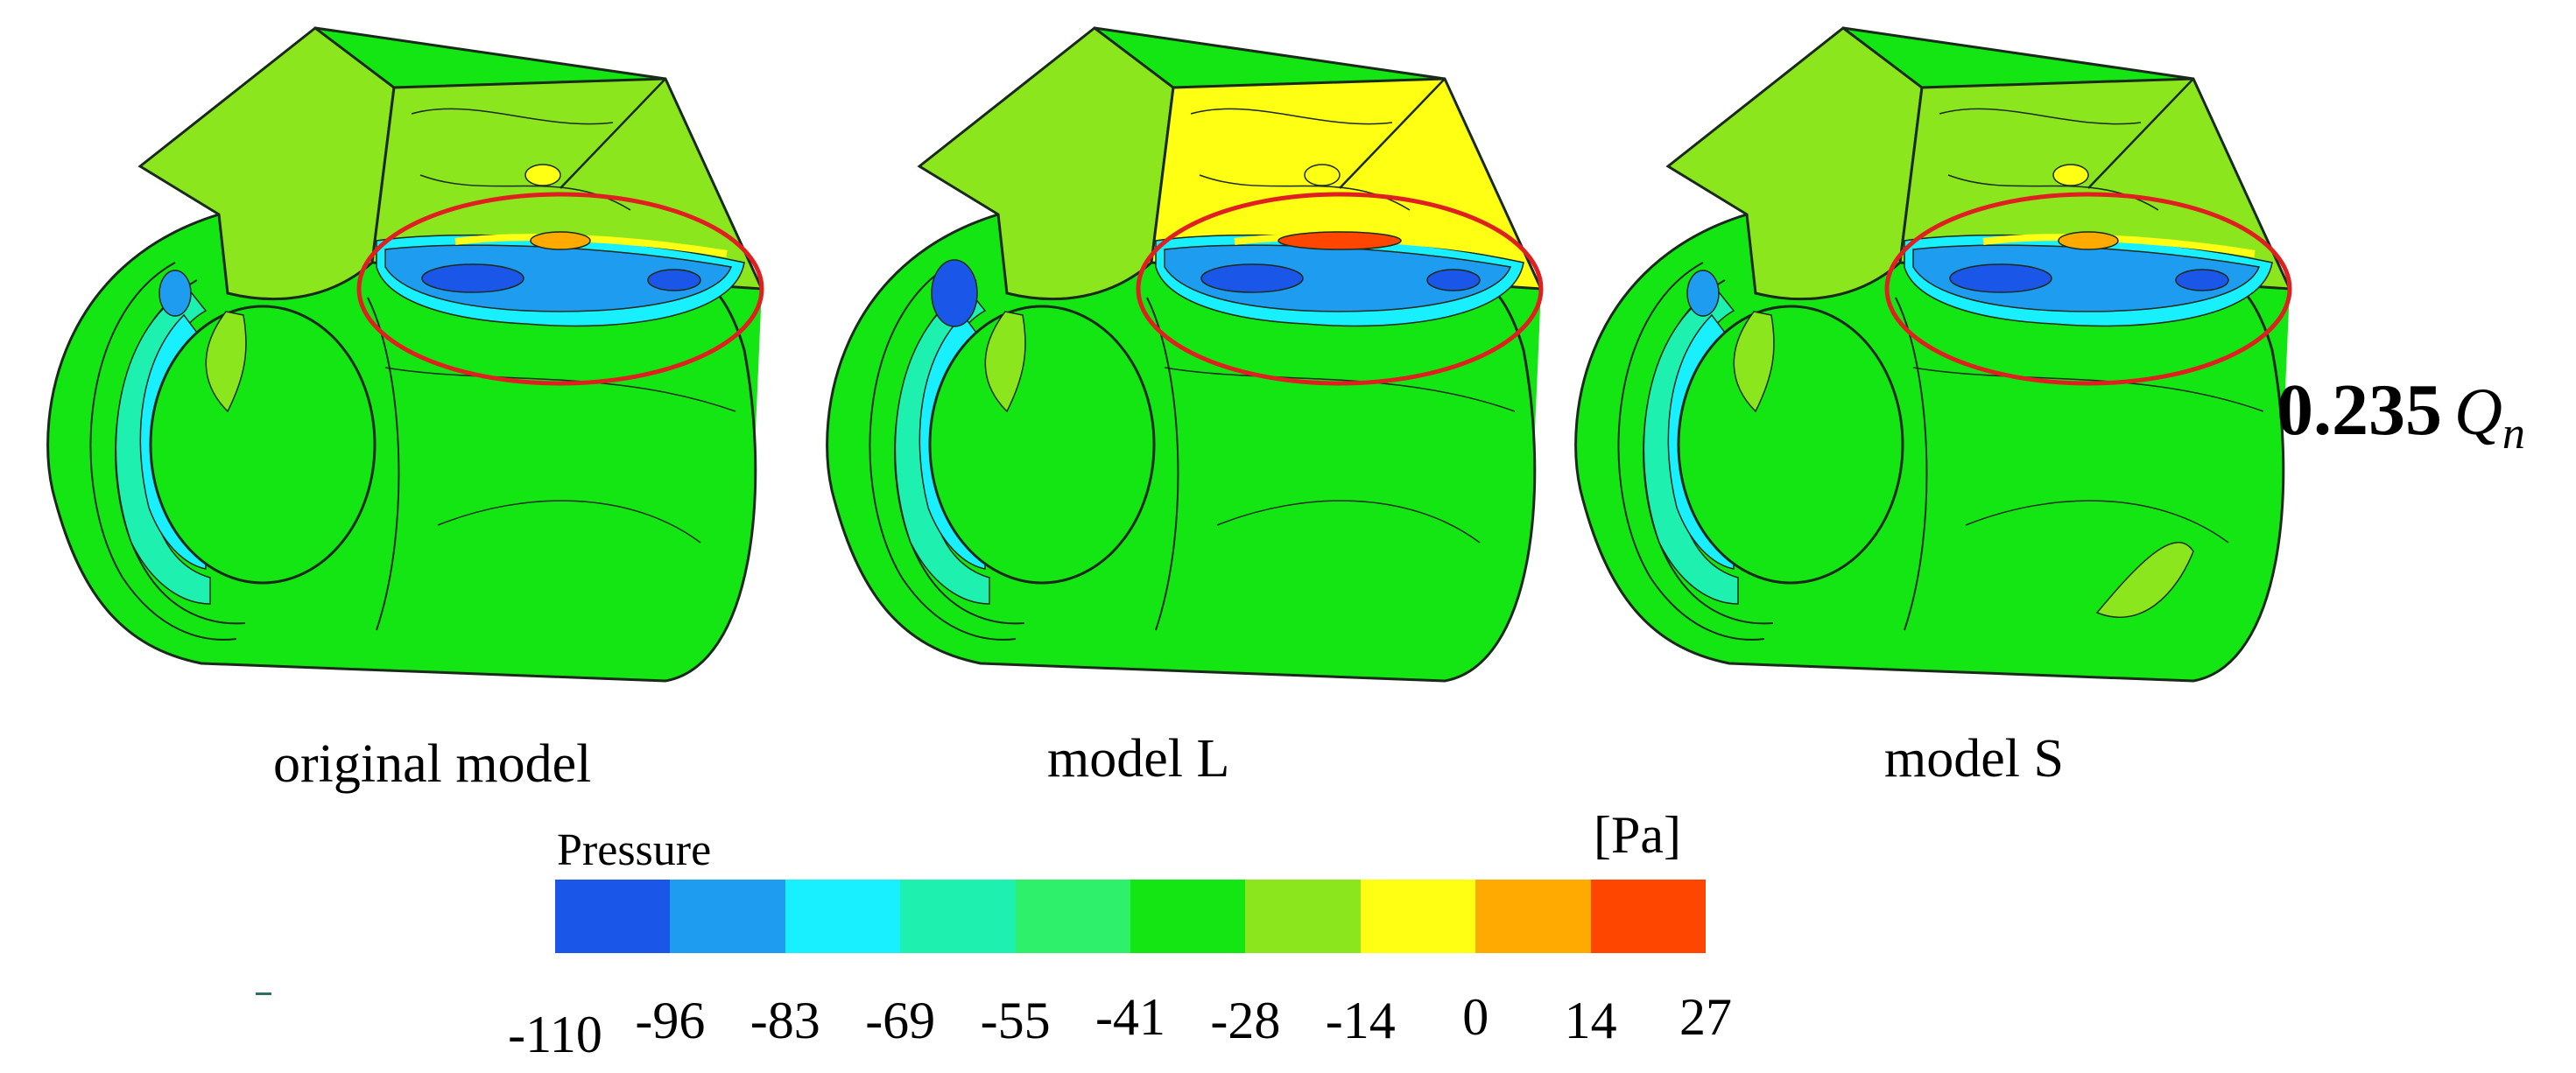 The height and width of the screenshot is (1073, 2576). I want to click on pressure-colorbar, so click(1131, 916).